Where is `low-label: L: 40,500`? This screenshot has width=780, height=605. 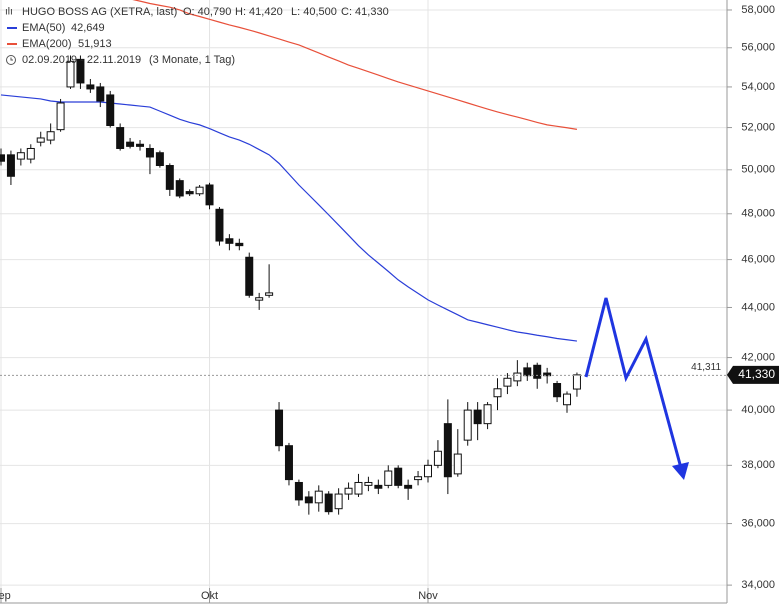
low-label: L: 40,500 is located at coordinates (314, 12).